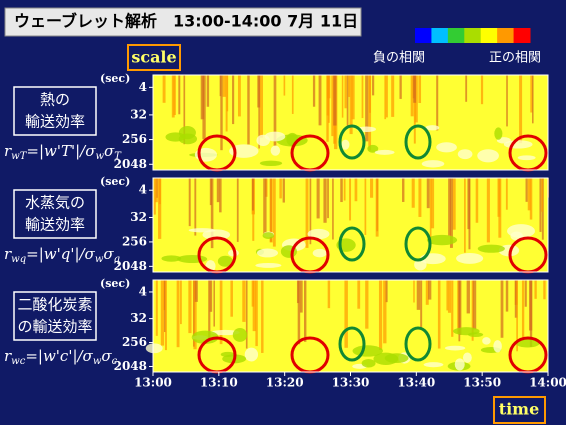 The image size is (566, 425). I want to click on formula-part: =|w'c'|/σ, so click(59, 356).